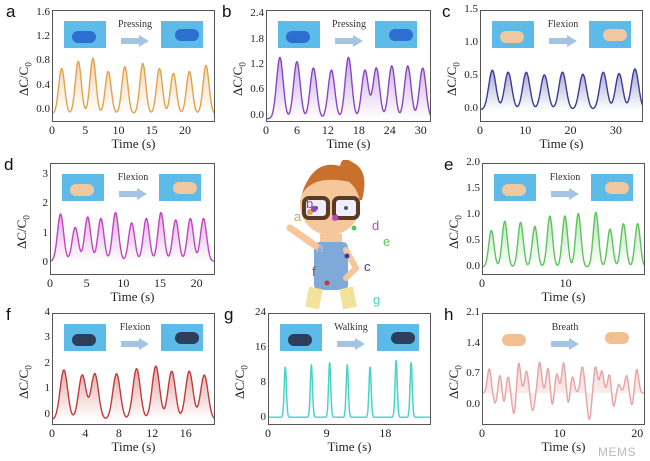  I want to click on body-label-a: a, so click(298, 216).